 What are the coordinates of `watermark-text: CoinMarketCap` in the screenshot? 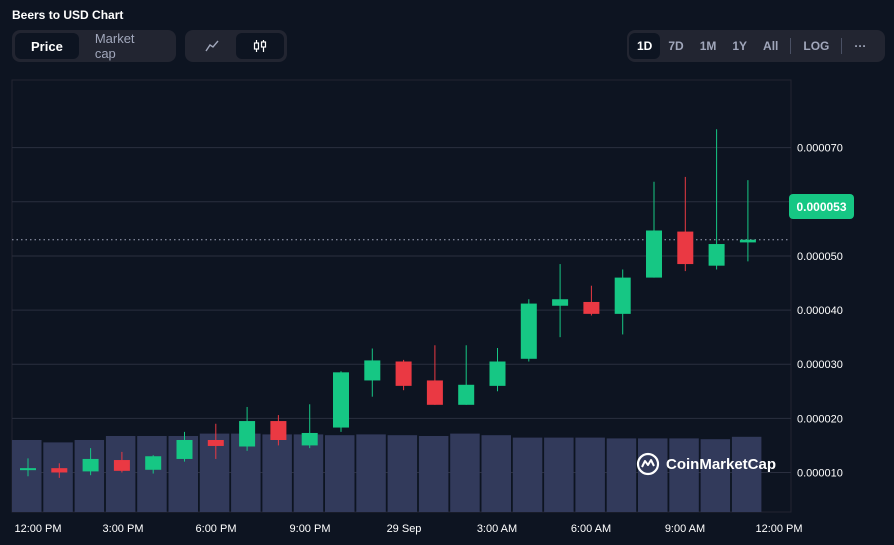 It's located at (721, 464).